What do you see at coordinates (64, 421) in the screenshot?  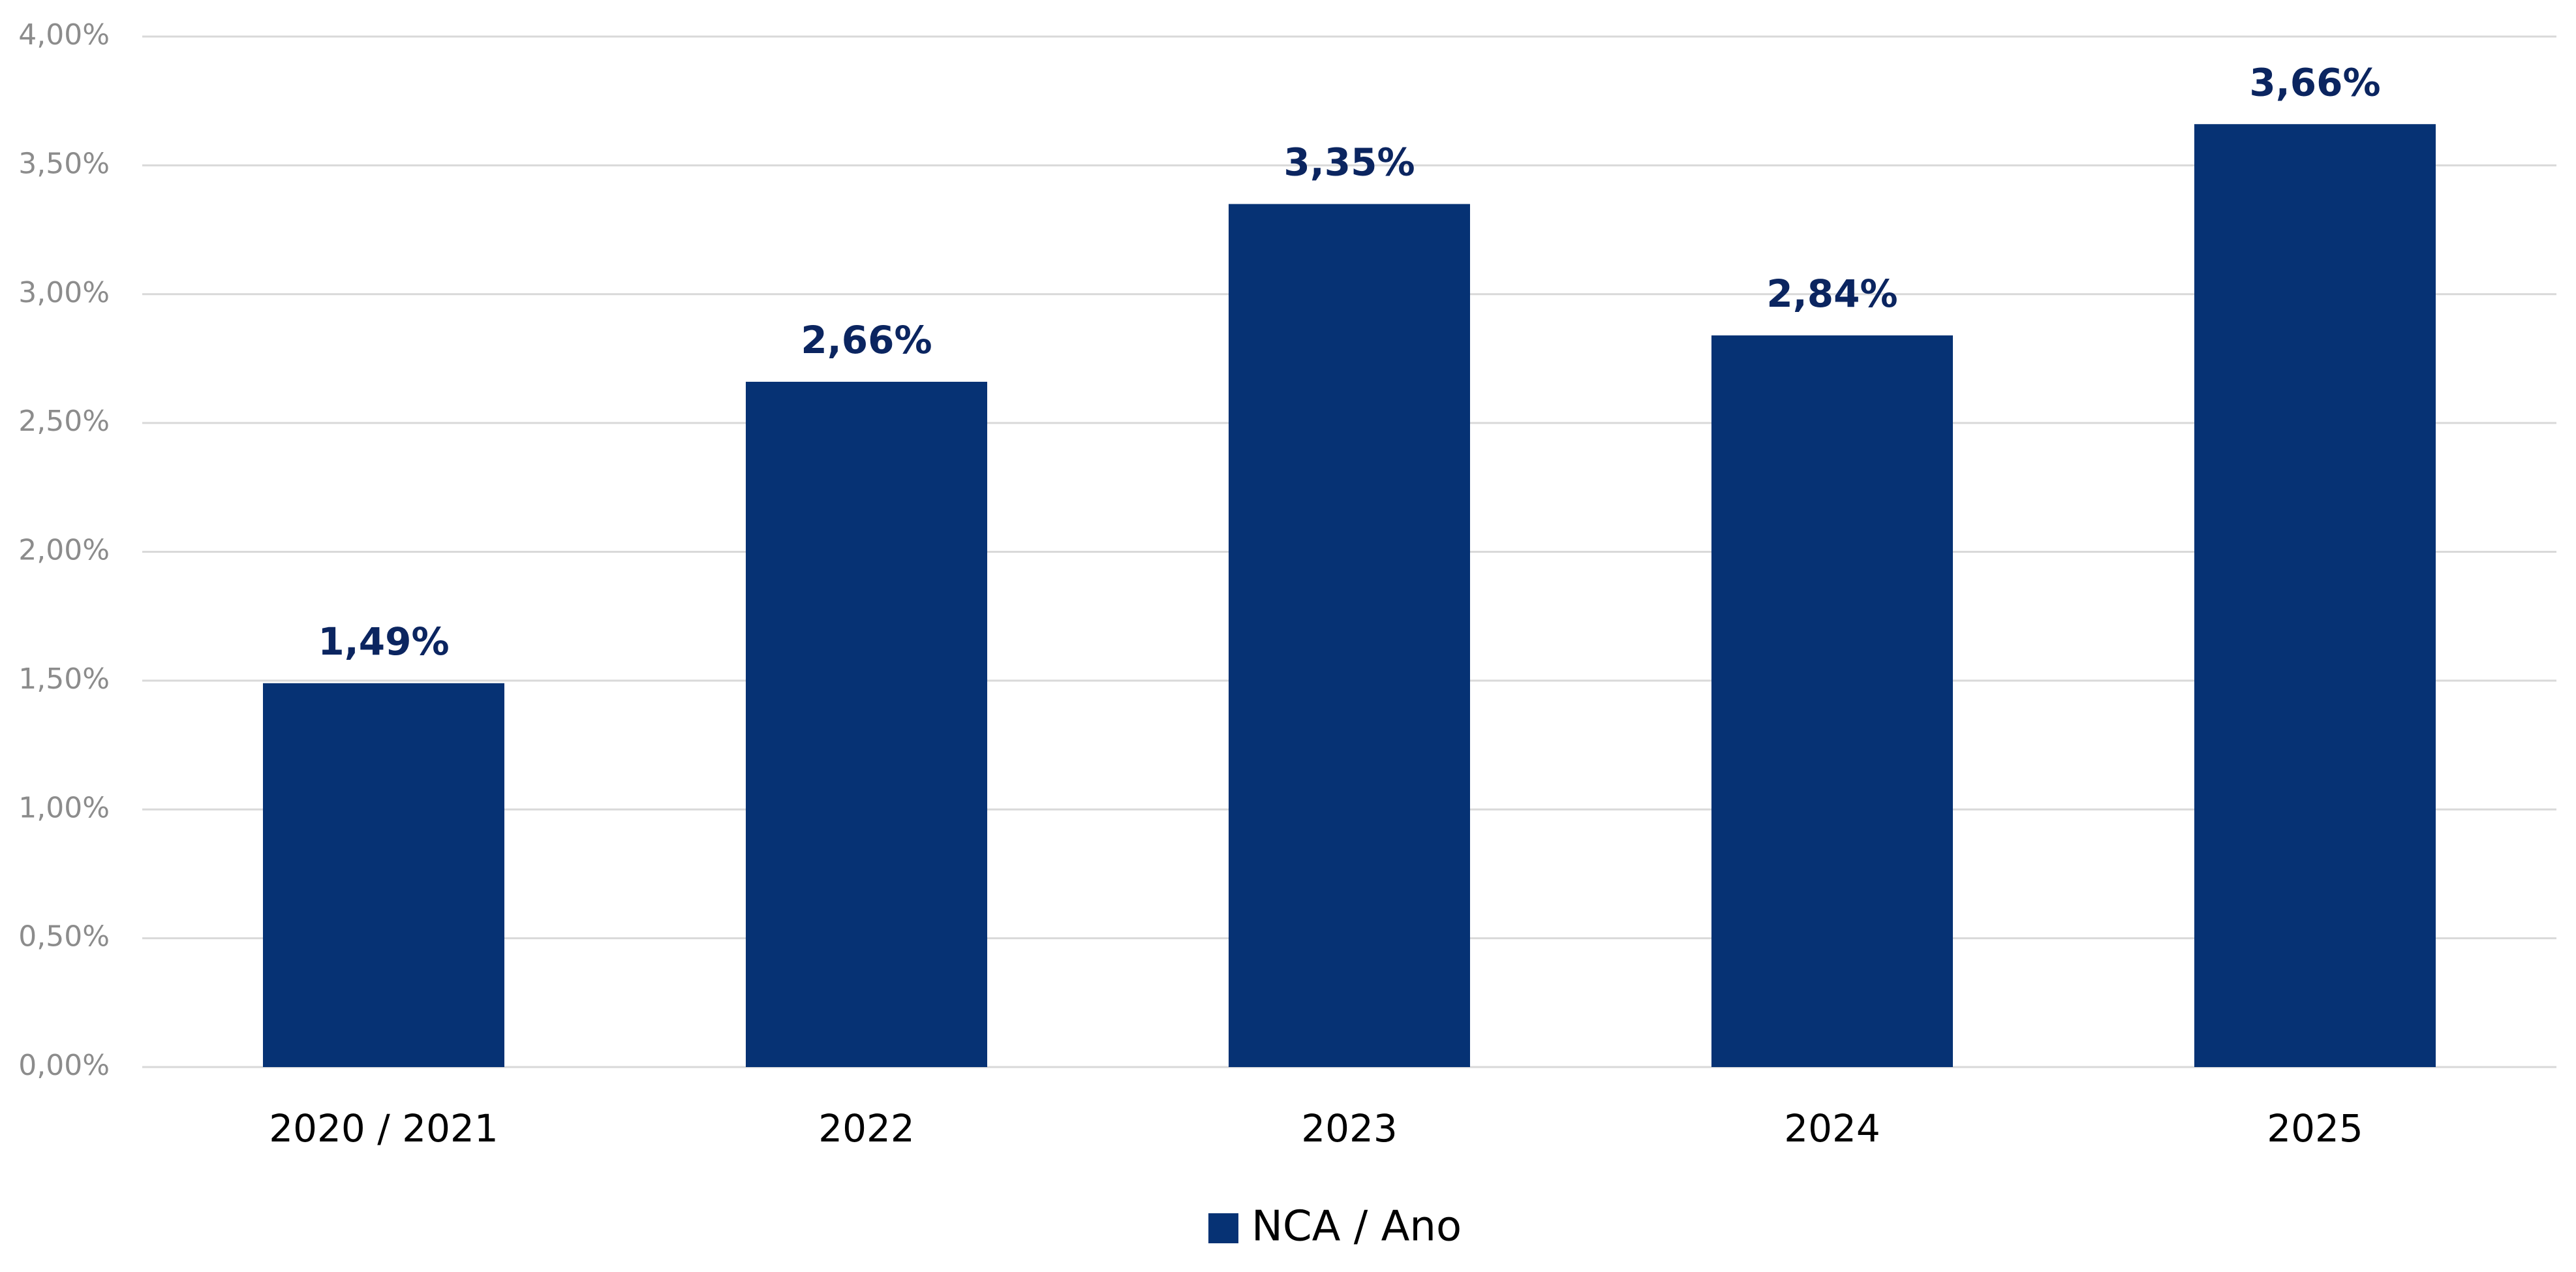 I see `y-tick-label: 2,50%` at bounding box center [64, 421].